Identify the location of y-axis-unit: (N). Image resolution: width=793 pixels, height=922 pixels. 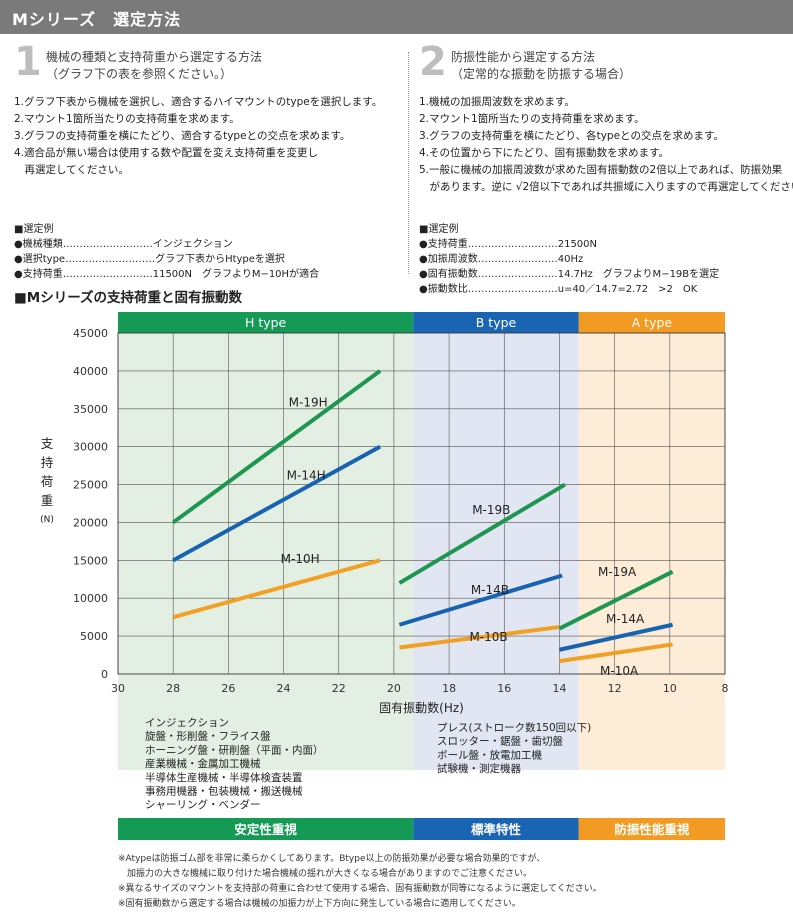
(47, 520).